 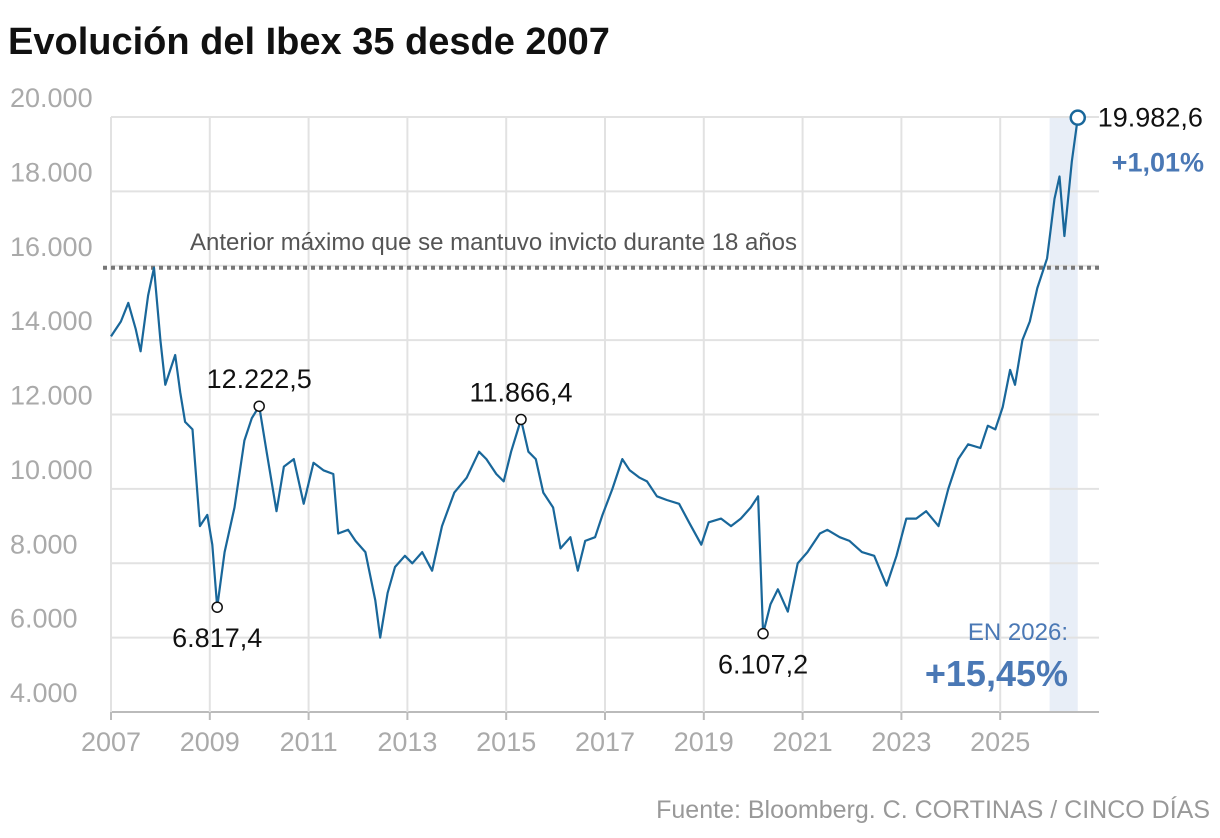 What do you see at coordinates (44, 619) in the screenshot?
I see `y-tick-label: 6.000` at bounding box center [44, 619].